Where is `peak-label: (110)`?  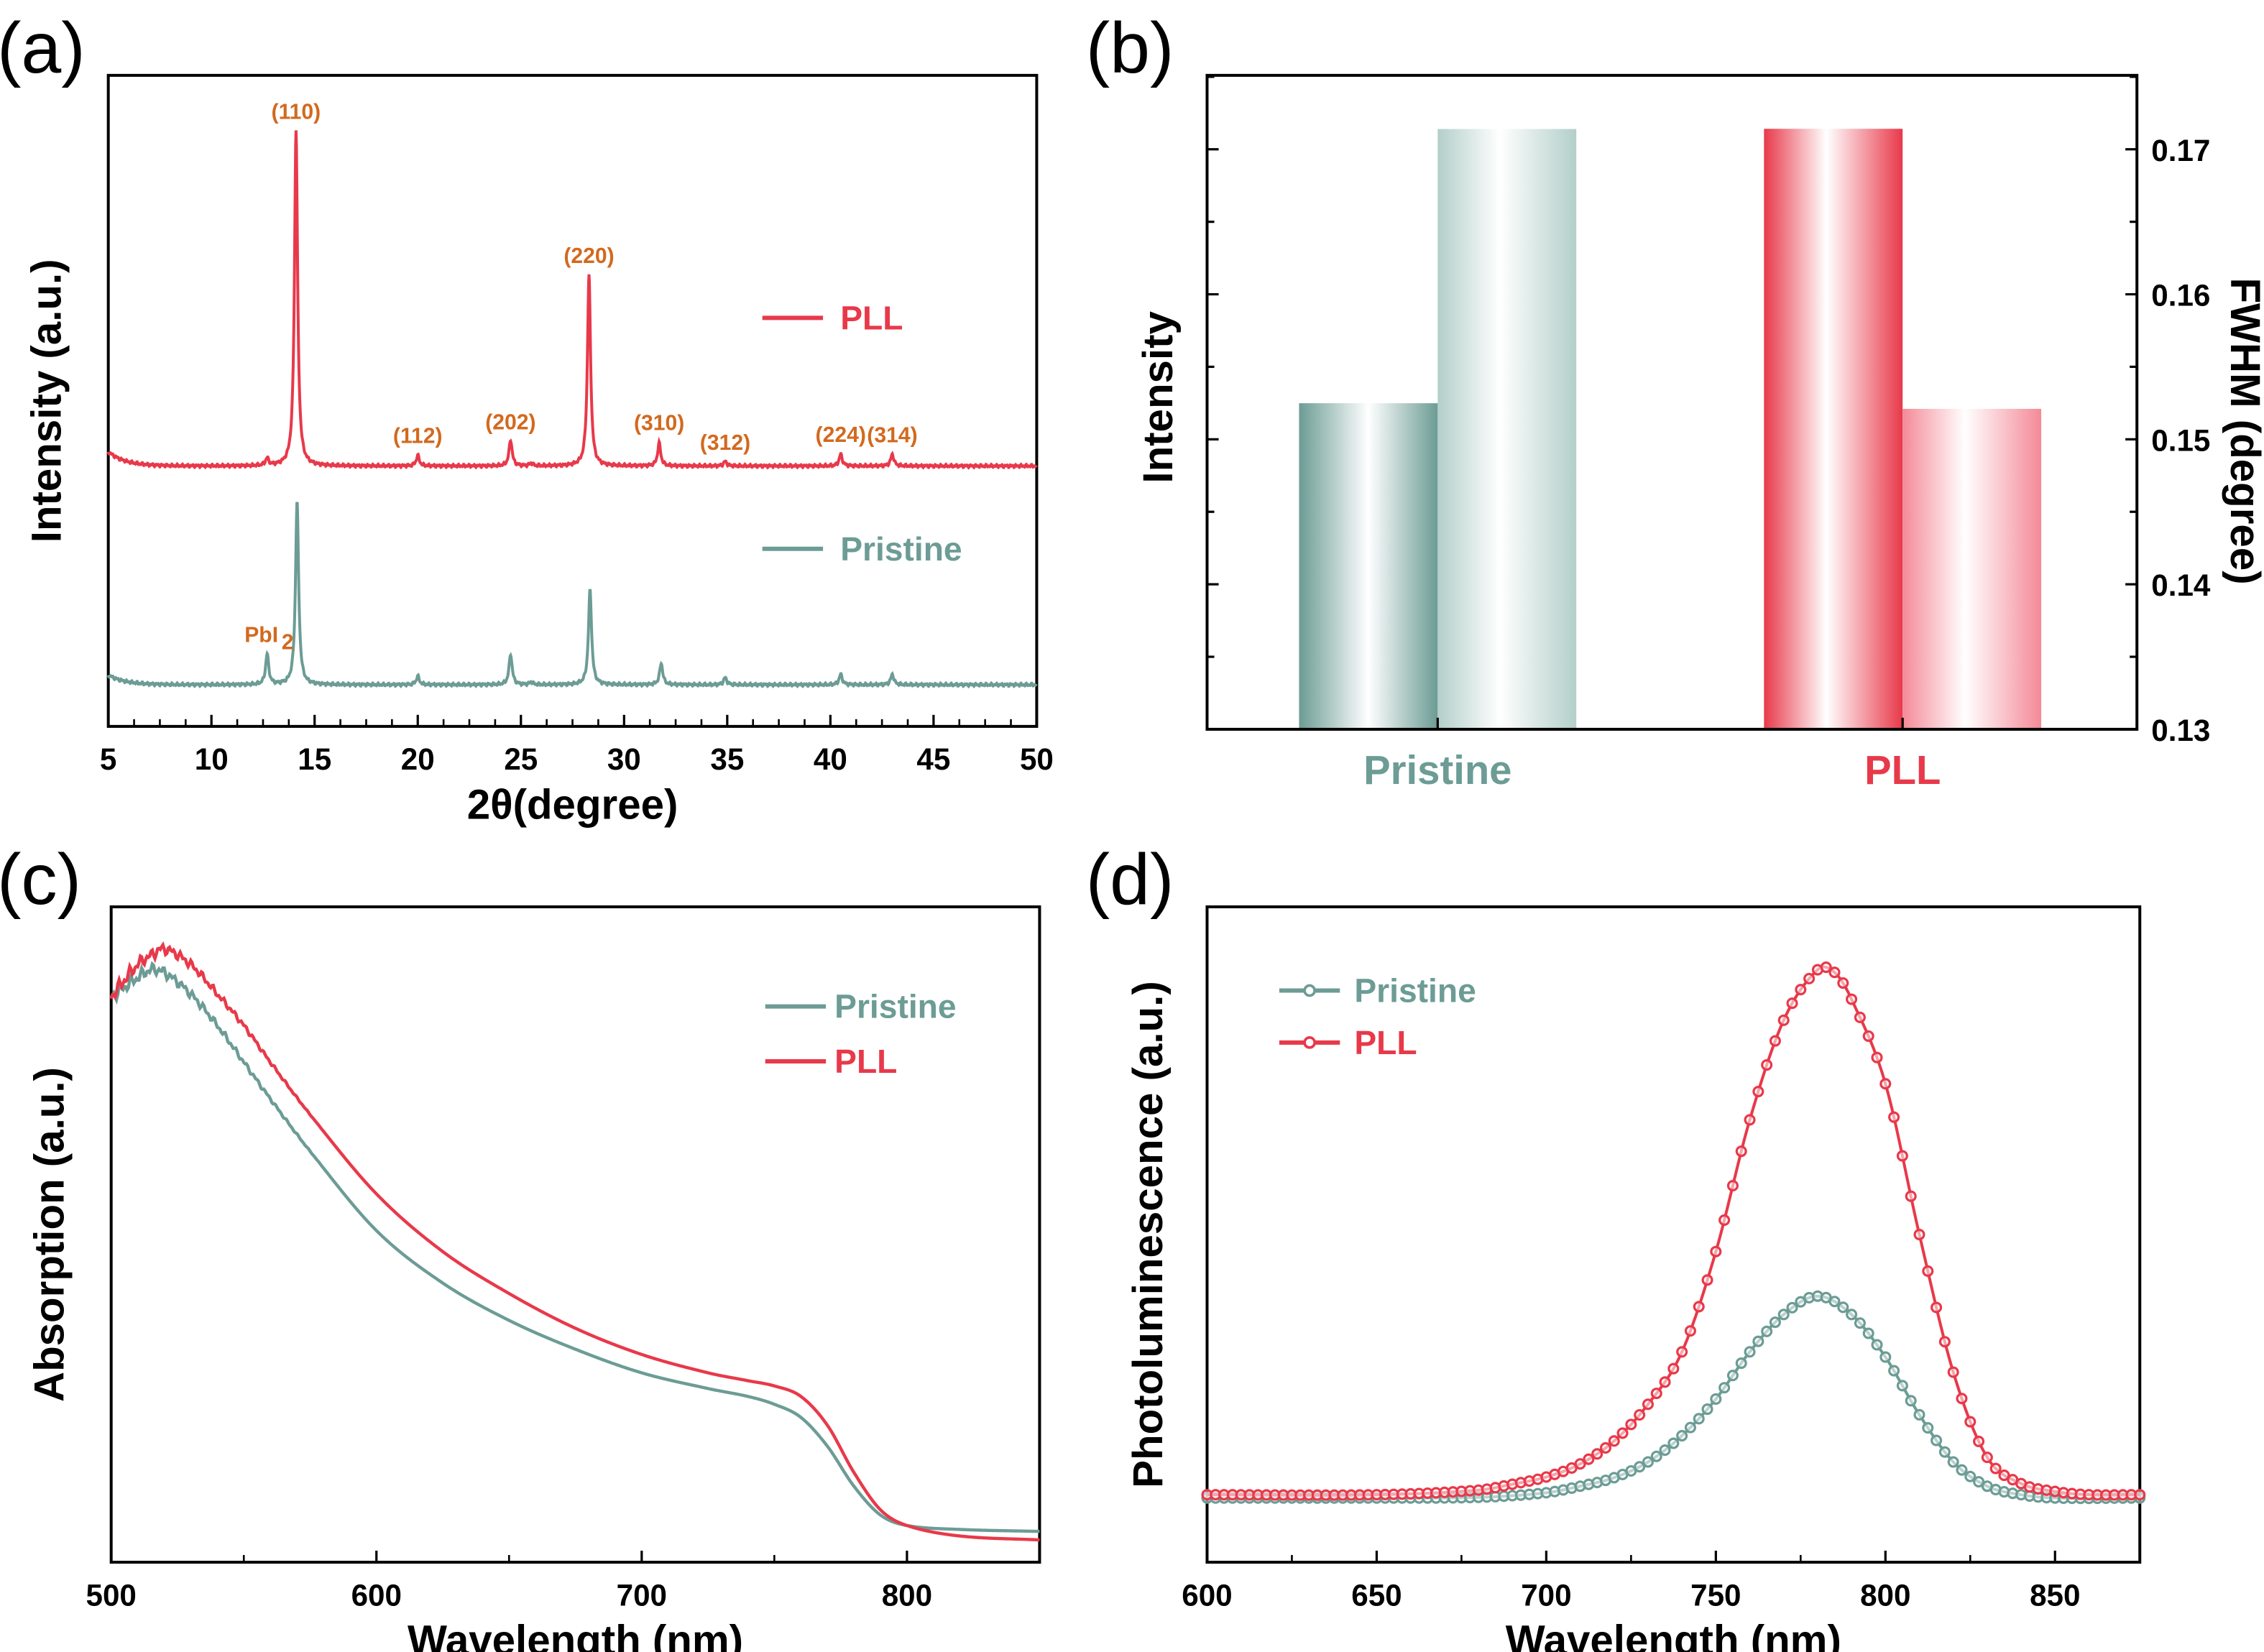 peak-label: (110) is located at coordinates (296, 112).